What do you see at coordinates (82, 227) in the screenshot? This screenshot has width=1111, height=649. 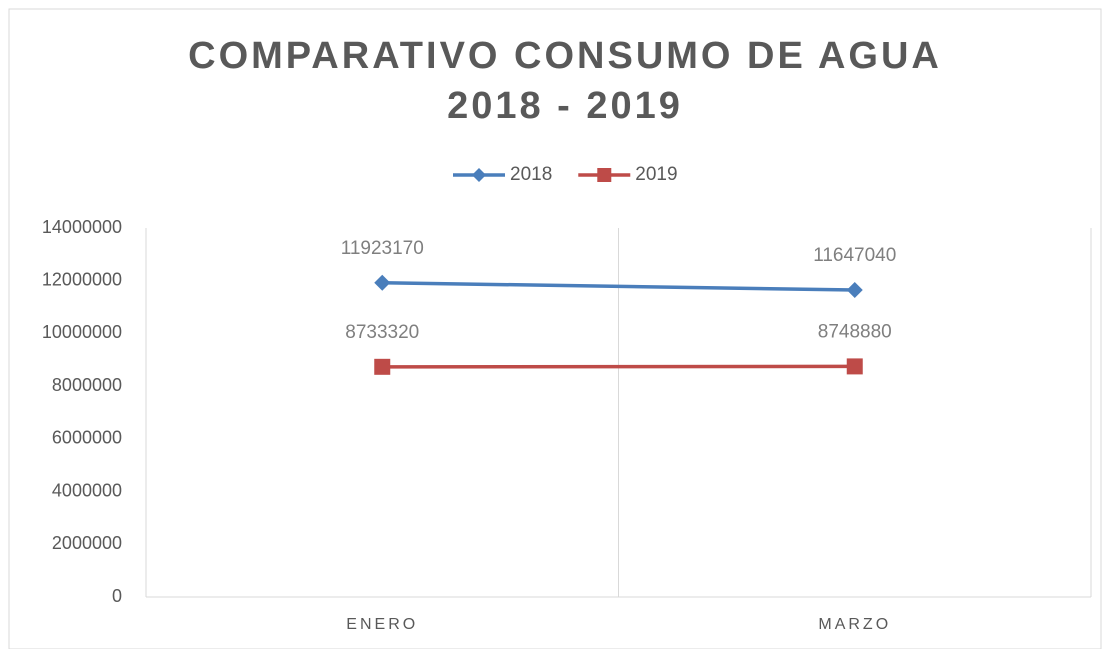 I see `y-tick-label: 14000000` at bounding box center [82, 227].